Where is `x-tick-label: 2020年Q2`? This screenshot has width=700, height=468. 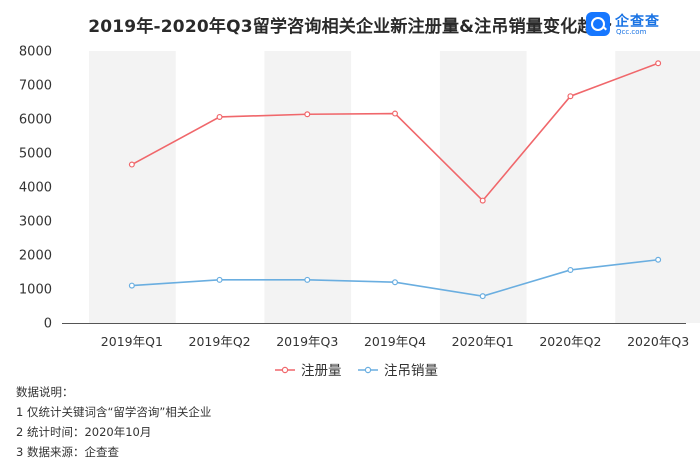 x-tick-label: 2020年Q2 is located at coordinates (570, 341).